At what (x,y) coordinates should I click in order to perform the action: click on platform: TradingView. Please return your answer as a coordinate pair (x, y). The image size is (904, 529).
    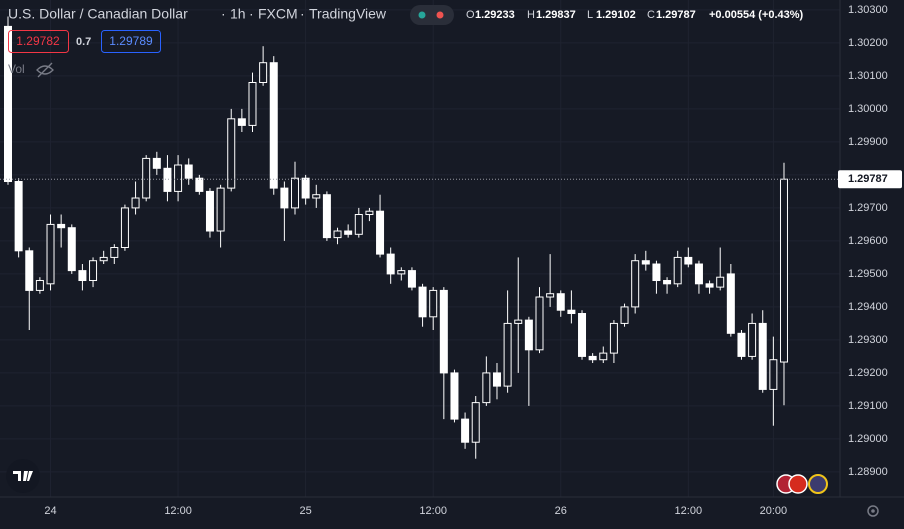
    Looking at the image, I should click on (348, 14).